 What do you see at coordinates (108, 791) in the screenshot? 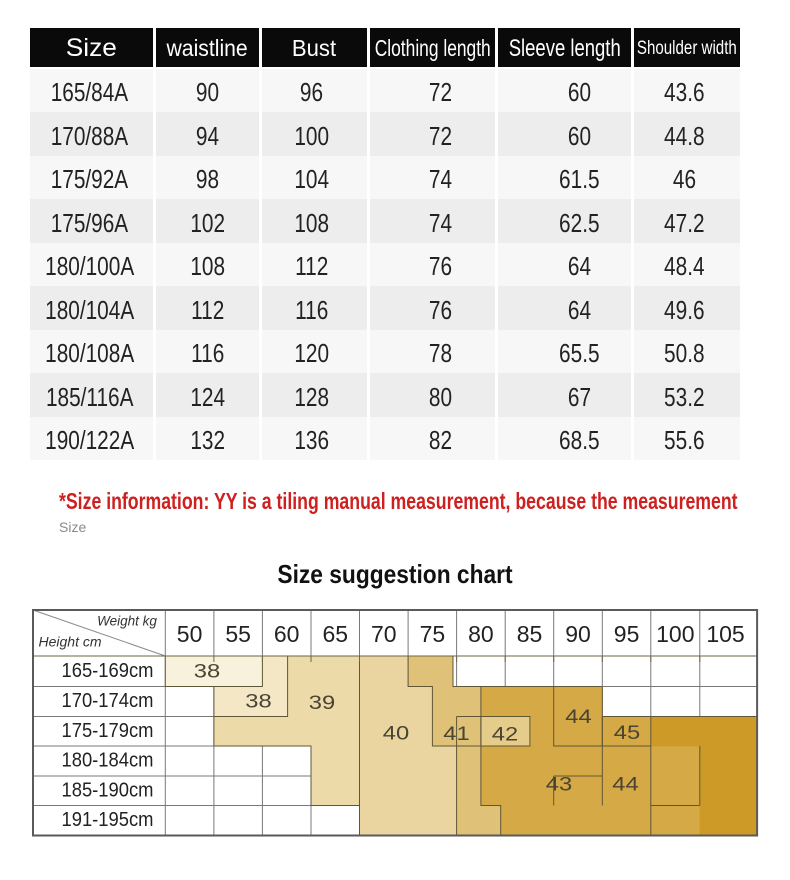
I see `svg-text: 185-190cm` at bounding box center [108, 791].